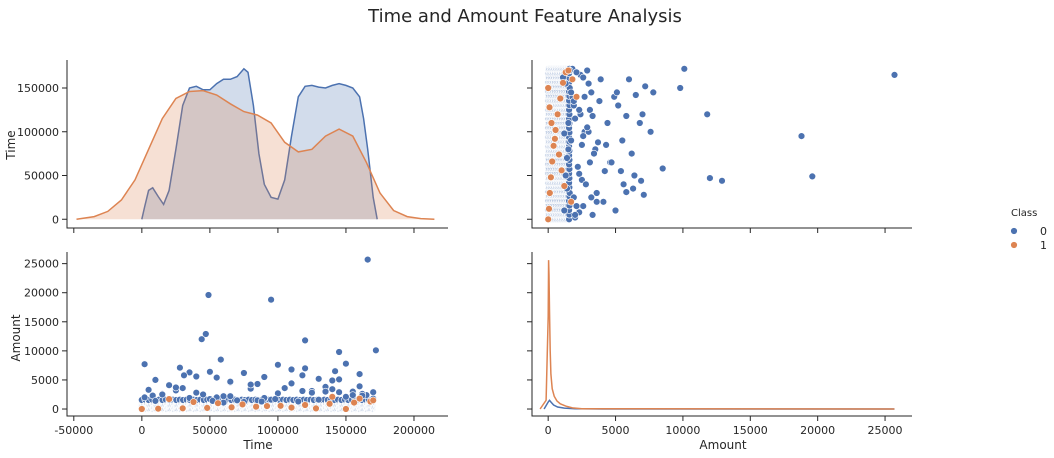 The height and width of the screenshot is (458, 1054). What do you see at coordinates (682, 430) in the screenshot?
I see `x-tick-label: 10000` at bounding box center [682, 430].